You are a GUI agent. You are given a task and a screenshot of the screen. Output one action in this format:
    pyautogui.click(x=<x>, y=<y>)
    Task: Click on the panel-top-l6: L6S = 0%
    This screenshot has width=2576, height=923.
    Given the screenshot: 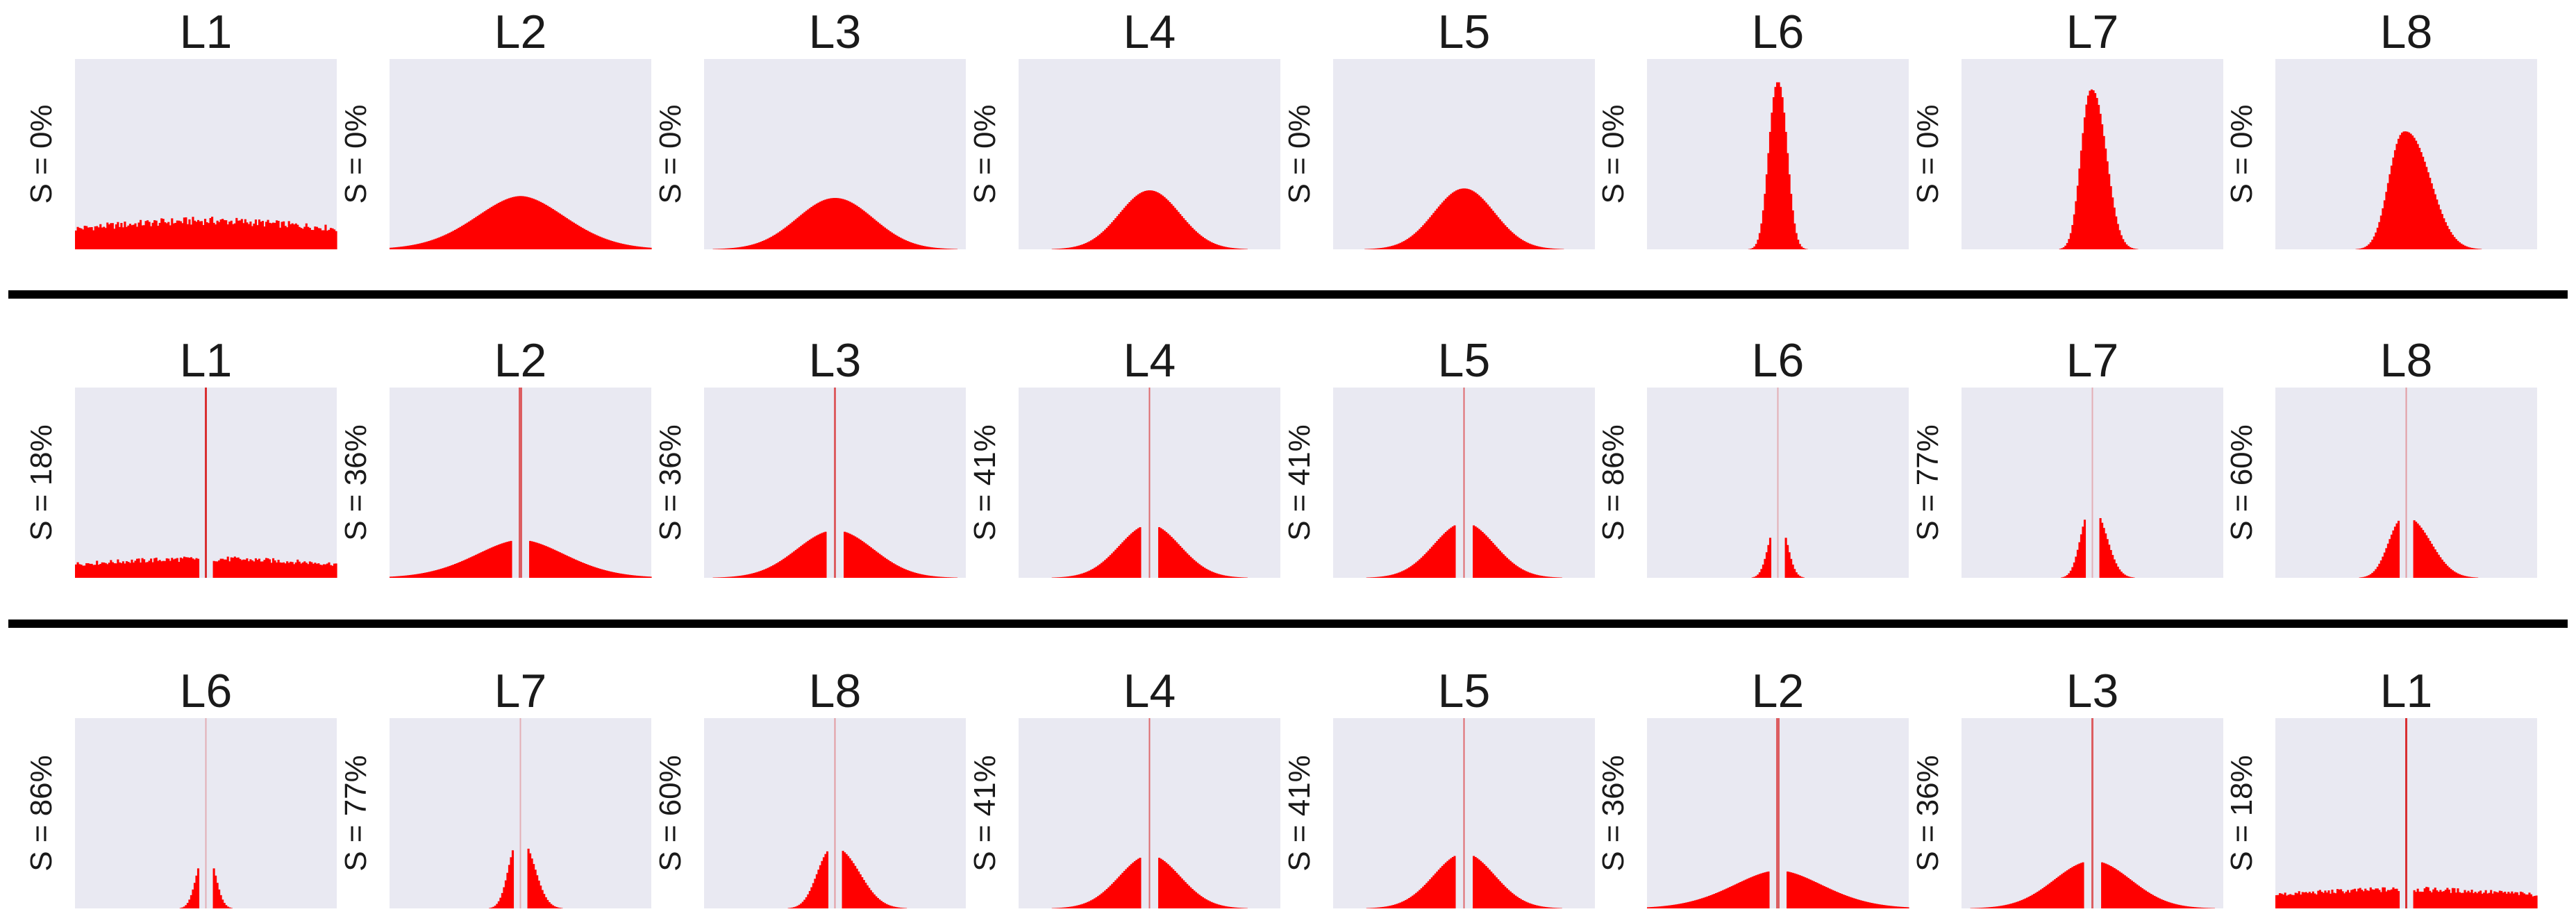 What is the action you would take?
    pyautogui.click(x=1752, y=128)
    